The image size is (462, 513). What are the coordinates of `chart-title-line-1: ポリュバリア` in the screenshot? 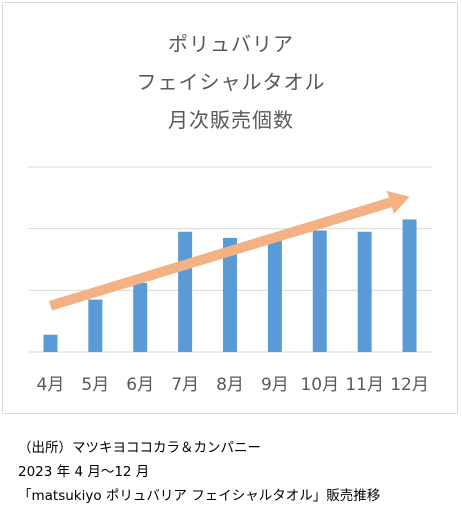 It's located at (231, 44).